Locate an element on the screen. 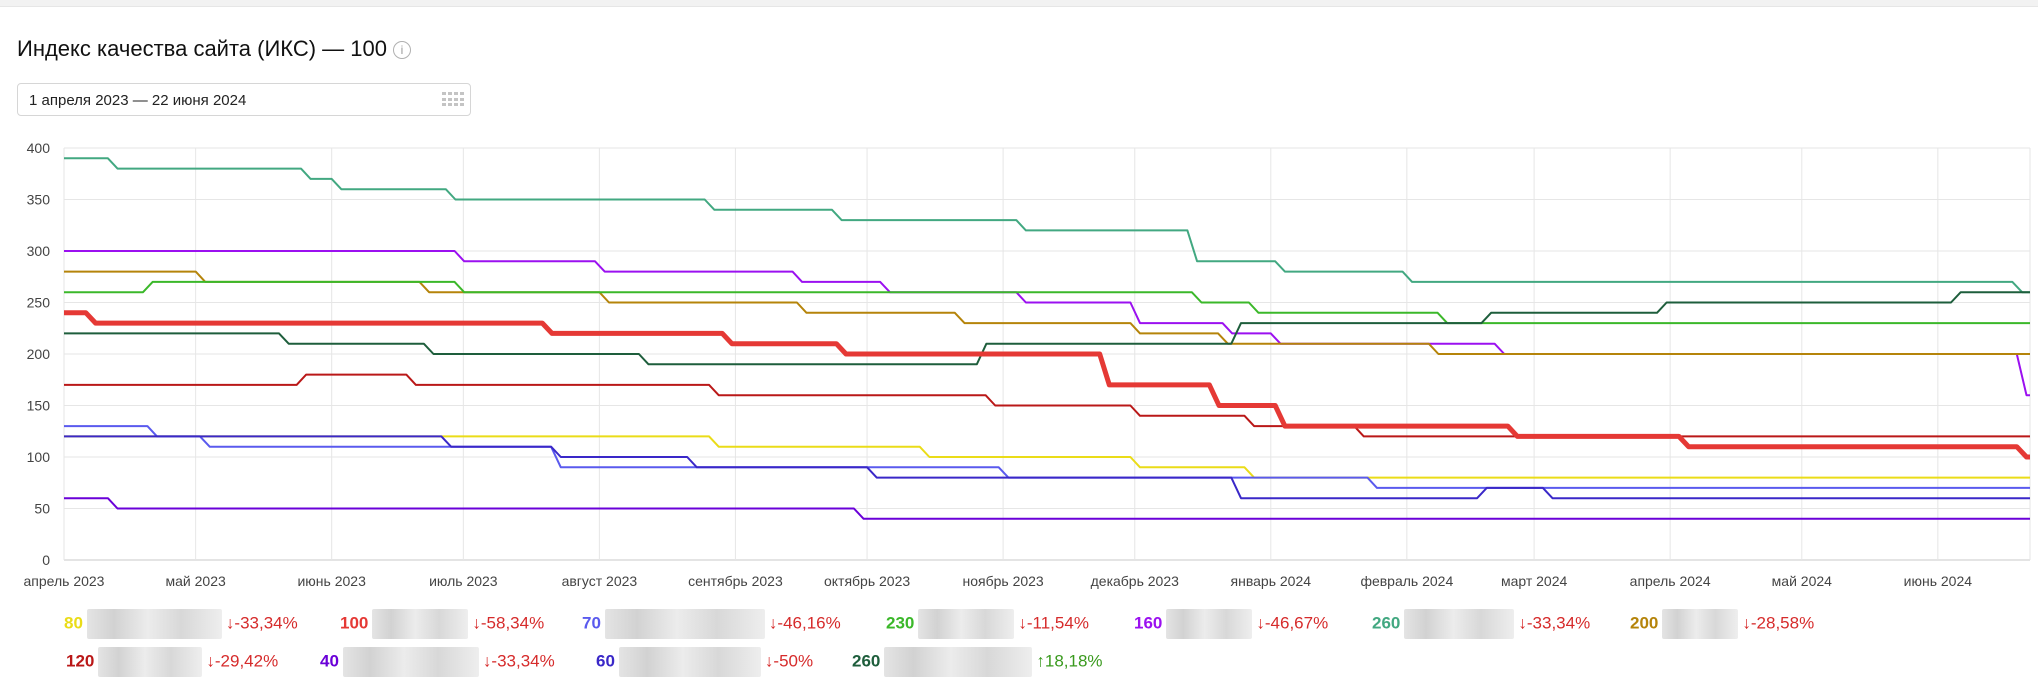 This screenshot has width=2038, height=693. title-text: Индекс качества сайта (ИКС) — 100 is located at coordinates (202, 48).